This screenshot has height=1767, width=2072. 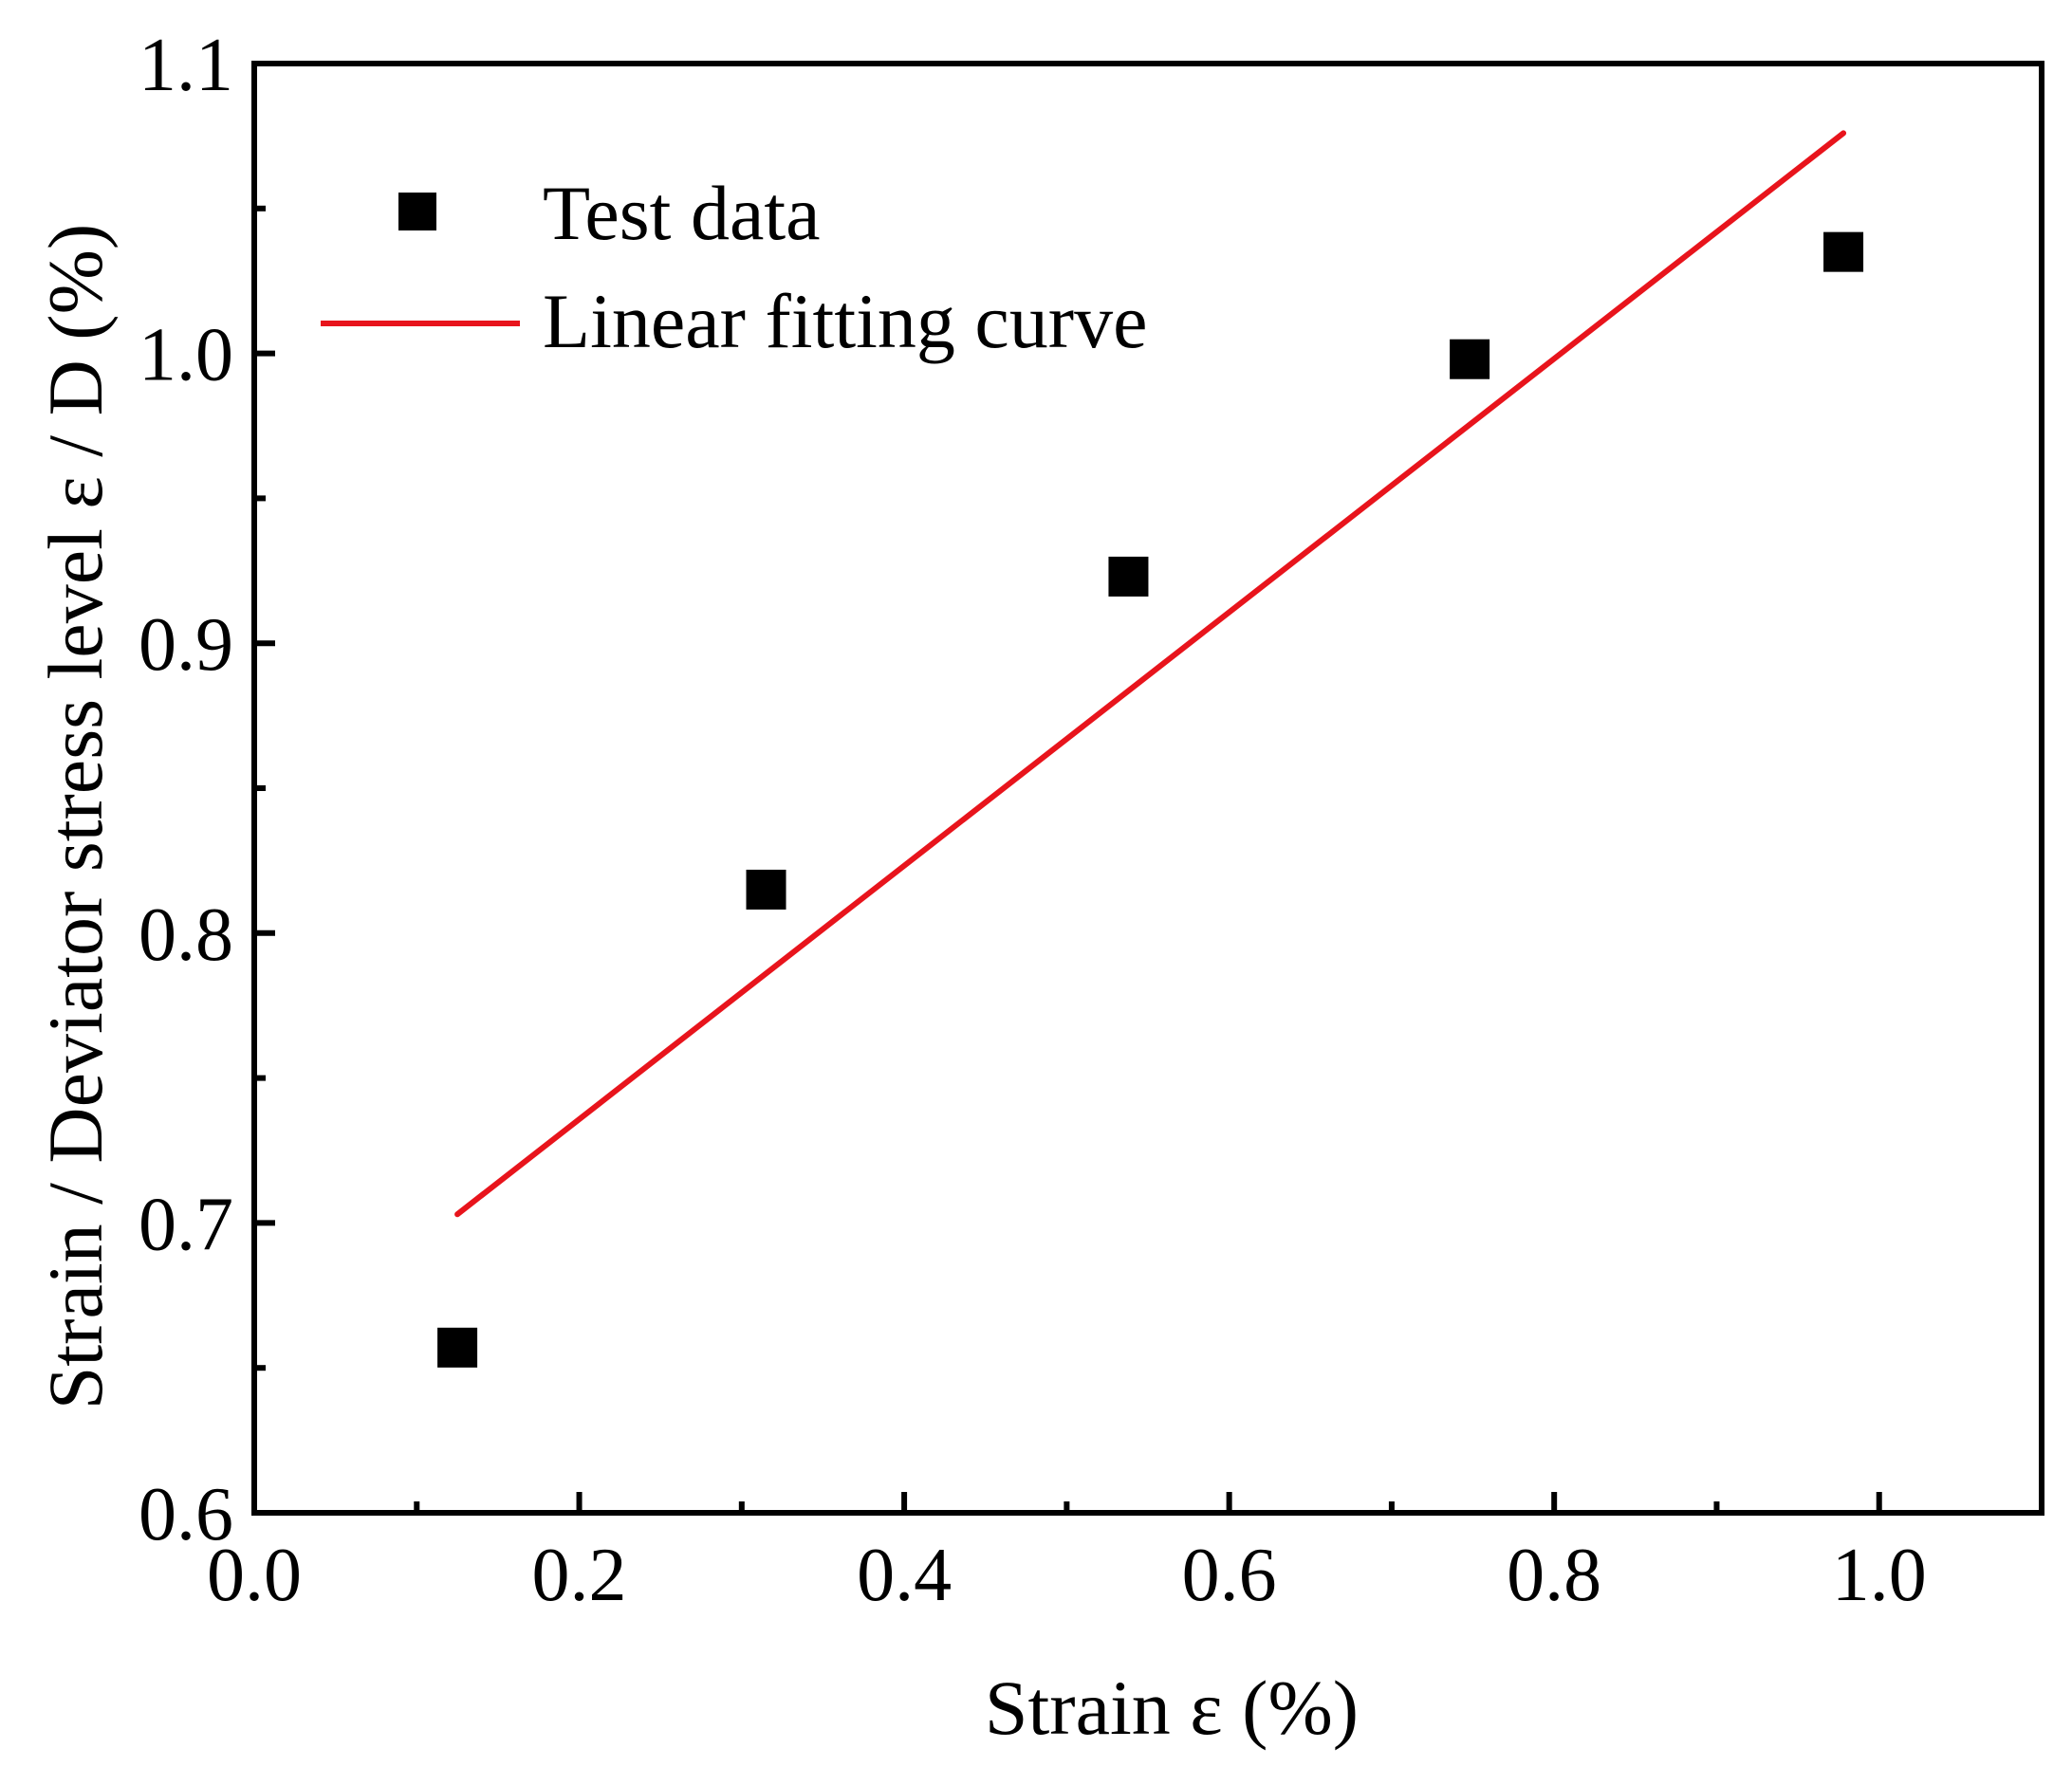 What do you see at coordinates (186, 355) in the screenshot?
I see `y-tick-label: 1.0` at bounding box center [186, 355].